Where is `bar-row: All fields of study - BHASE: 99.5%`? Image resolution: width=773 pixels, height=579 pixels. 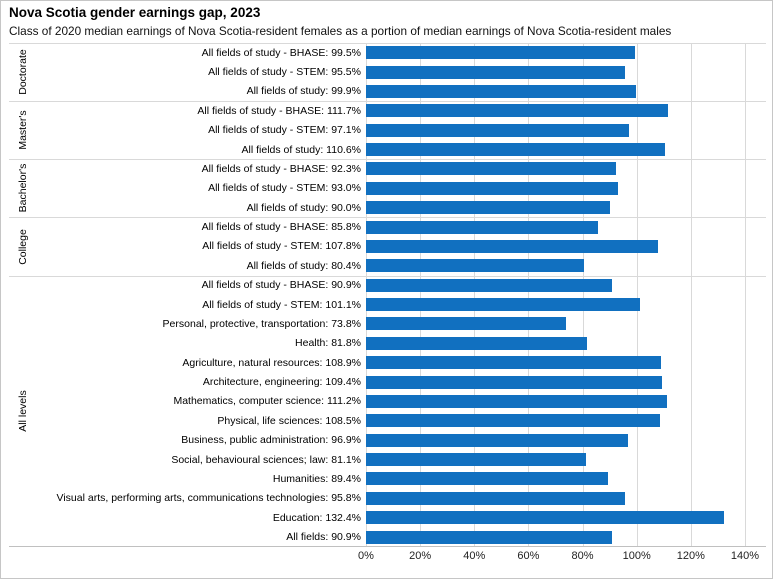
bar-row: All fields of study - BHASE: 99.5% is located at coordinates (387, 52).